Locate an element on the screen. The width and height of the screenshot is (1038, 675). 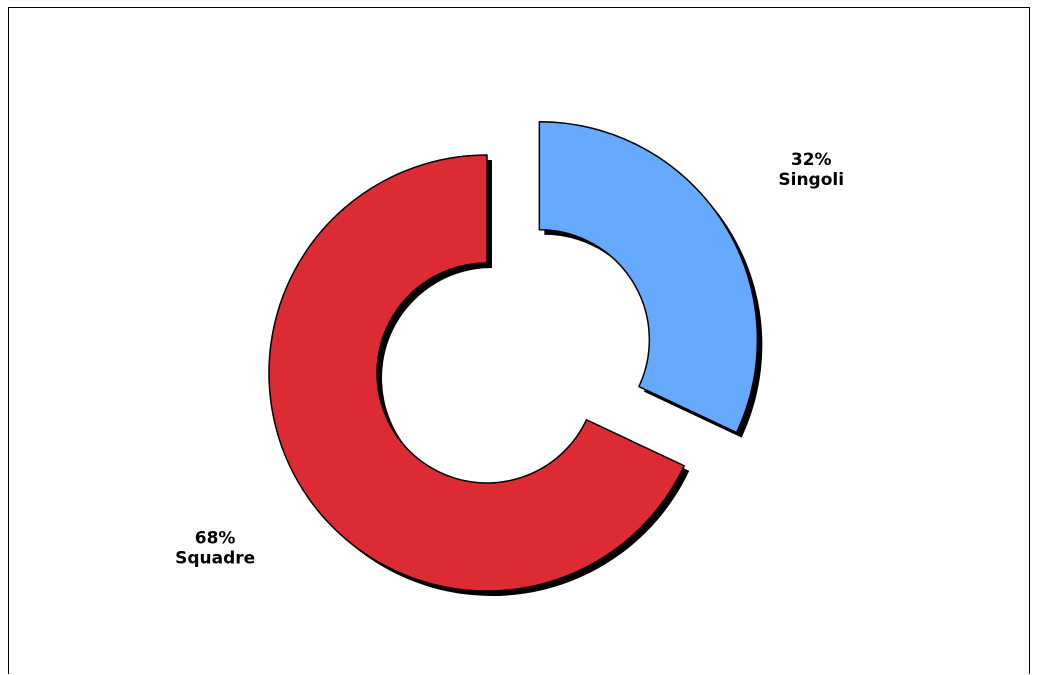
slice-singoli is located at coordinates (648, 277).